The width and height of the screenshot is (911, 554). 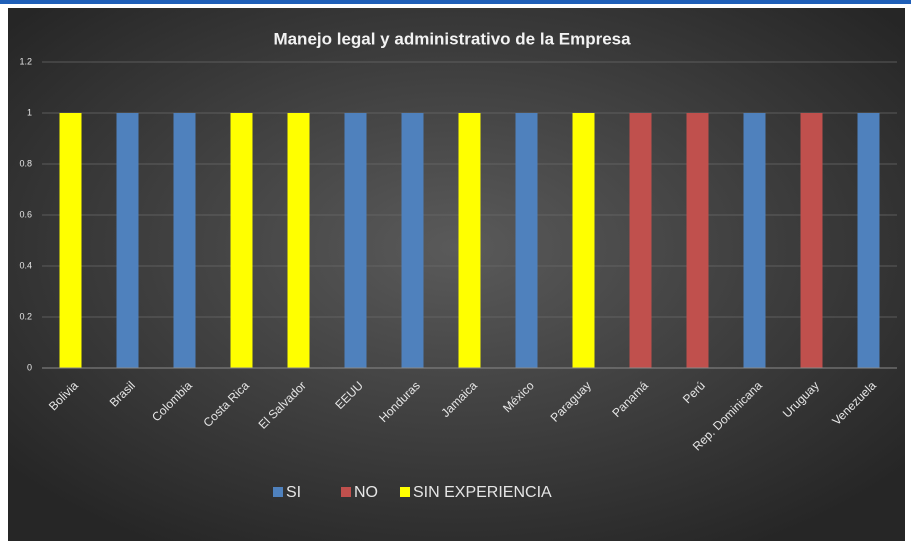 I want to click on y-tick-label: 1, so click(x=29, y=112).